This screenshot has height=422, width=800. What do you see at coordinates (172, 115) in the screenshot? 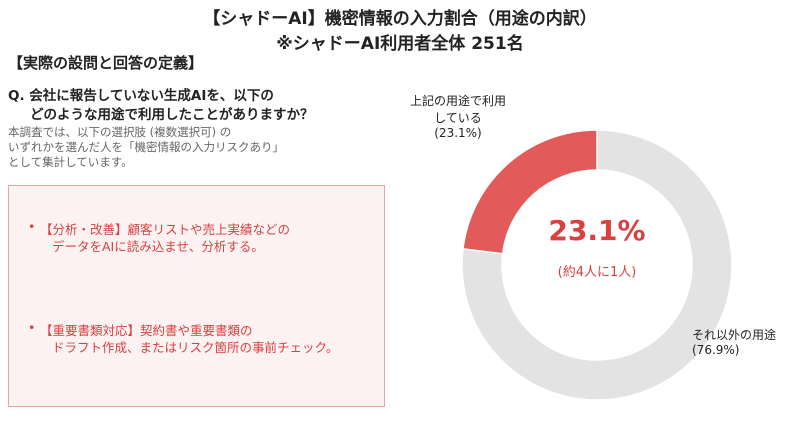
I see `question-line: どのような用途で利用したことがありますか？` at bounding box center [172, 115].